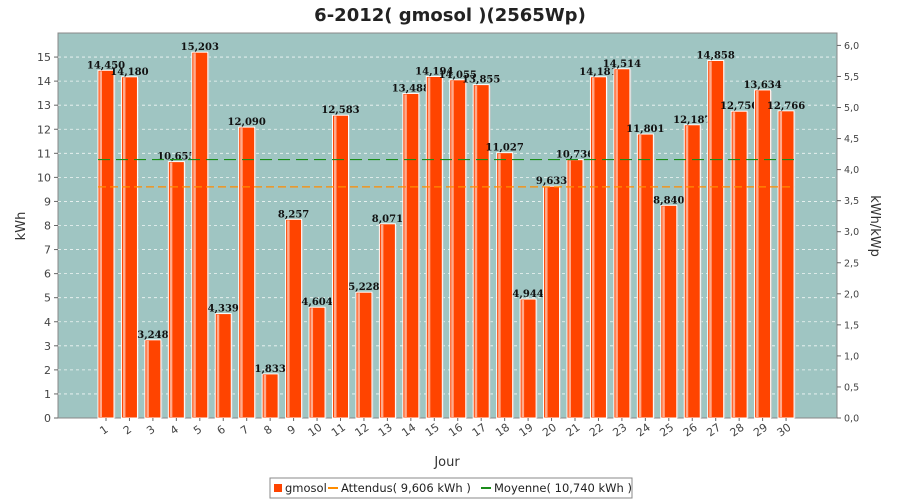 This screenshot has height=500, width=900. I want to click on data-label: 1,833, so click(269, 369).